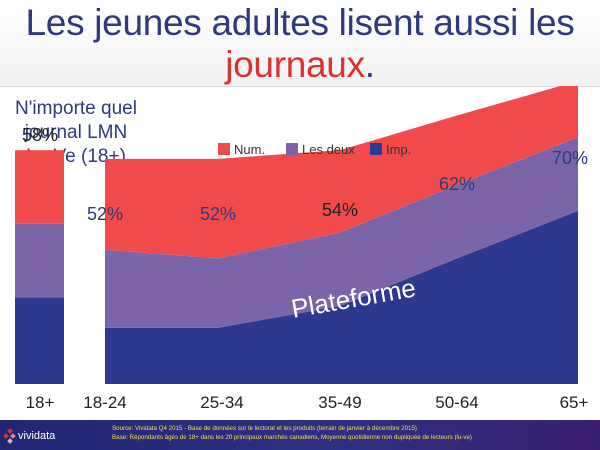 This screenshot has height=450, width=600. I want to click on legend-label: Les deux, so click(328, 149).